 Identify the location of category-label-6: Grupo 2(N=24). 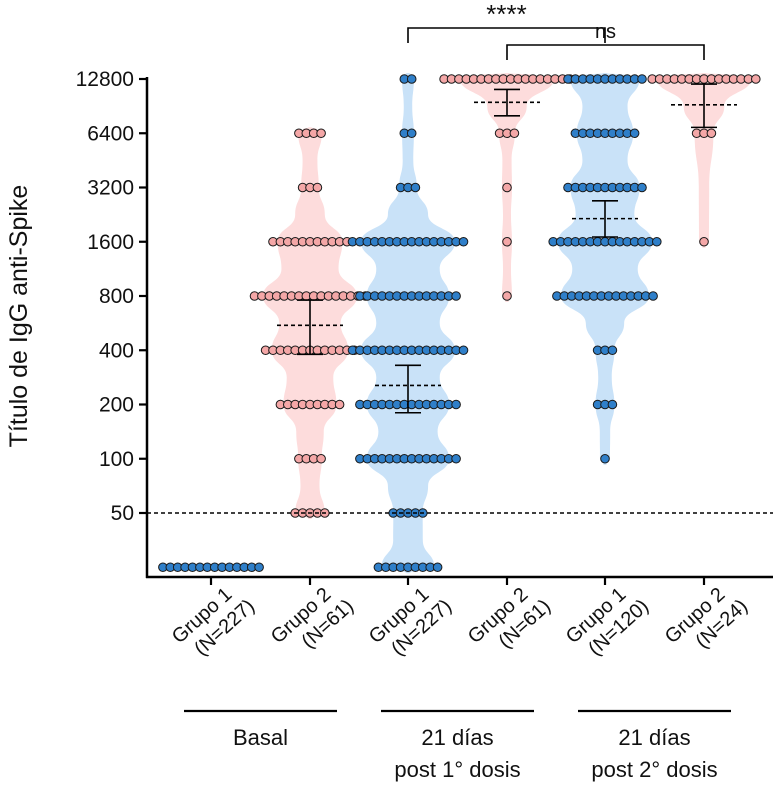
(706, 617).